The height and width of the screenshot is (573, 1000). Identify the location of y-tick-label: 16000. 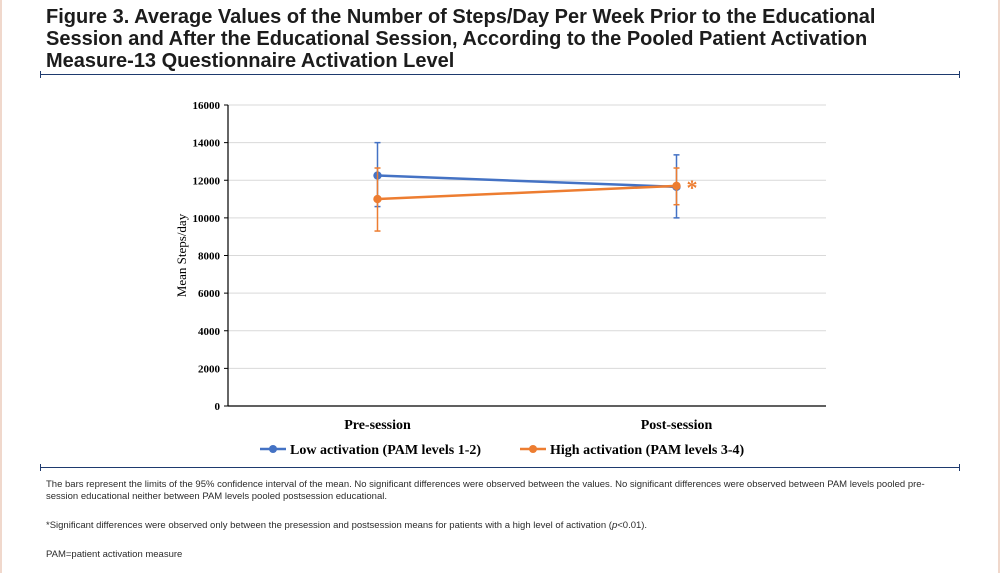
(207, 106).